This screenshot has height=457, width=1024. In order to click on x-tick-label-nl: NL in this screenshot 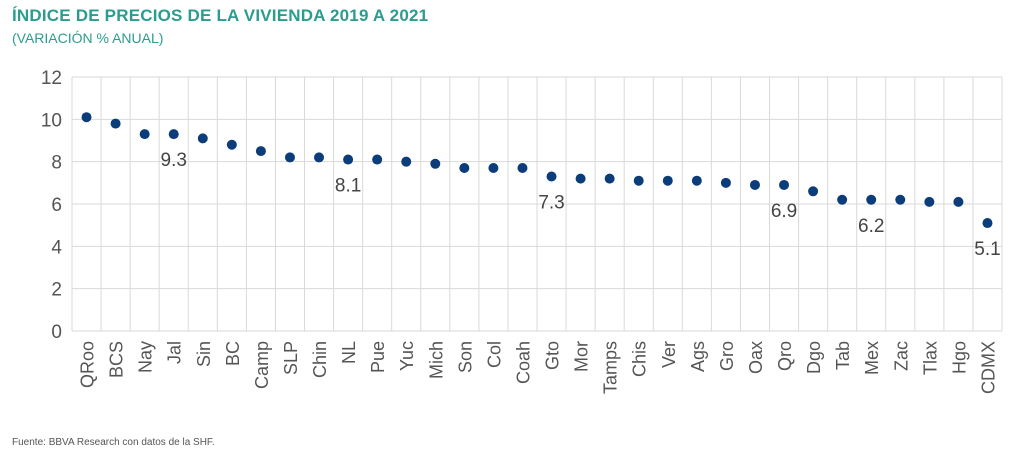, I will do `click(349, 352)`.